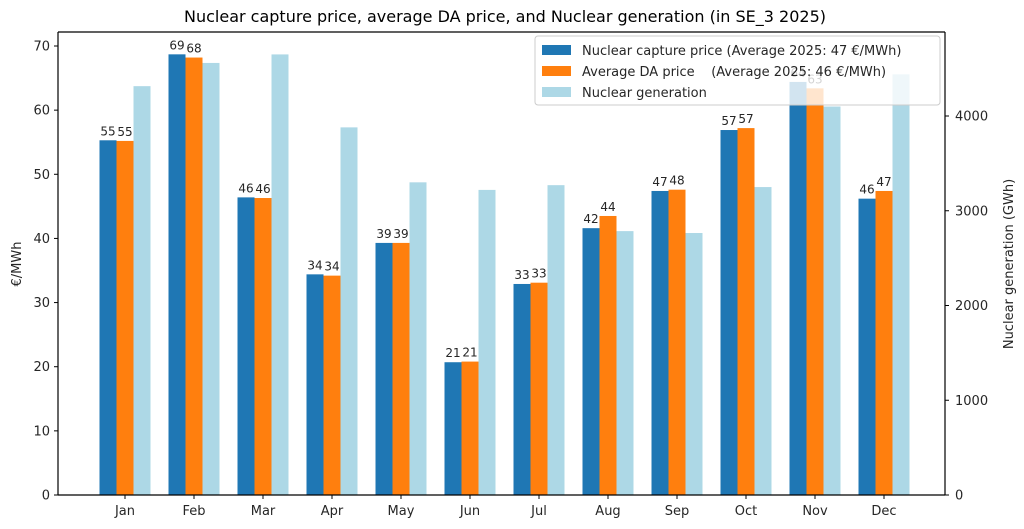 This screenshot has height=529, width=1024. Describe the element at coordinates (590, 219) in the screenshot. I see `data-label-capture-aug: 42` at that location.